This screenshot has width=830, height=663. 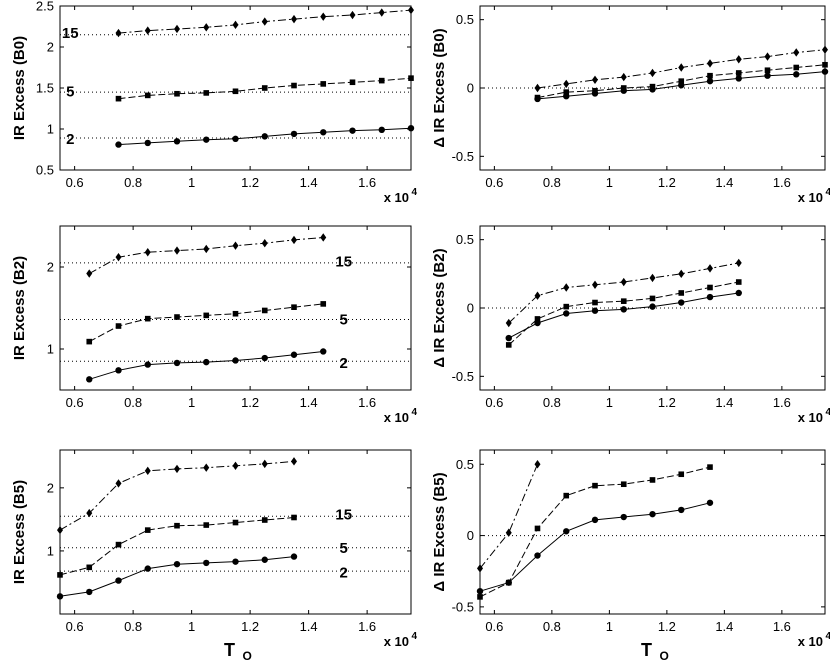 What do you see at coordinates (45, 88) in the screenshot?
I see `y-tick-label: 1.5` at bounding box center [45, 88].